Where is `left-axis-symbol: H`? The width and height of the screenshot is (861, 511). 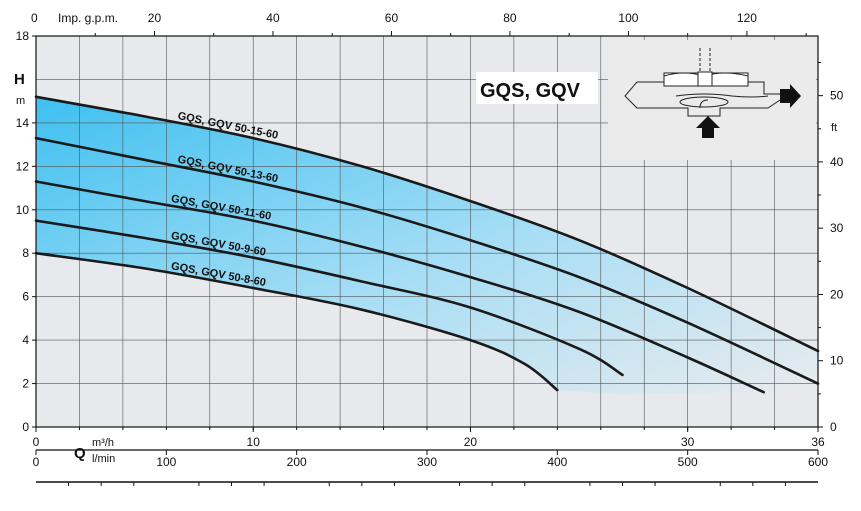 left-axis-symbol: H is located at coordinates (19, 79).